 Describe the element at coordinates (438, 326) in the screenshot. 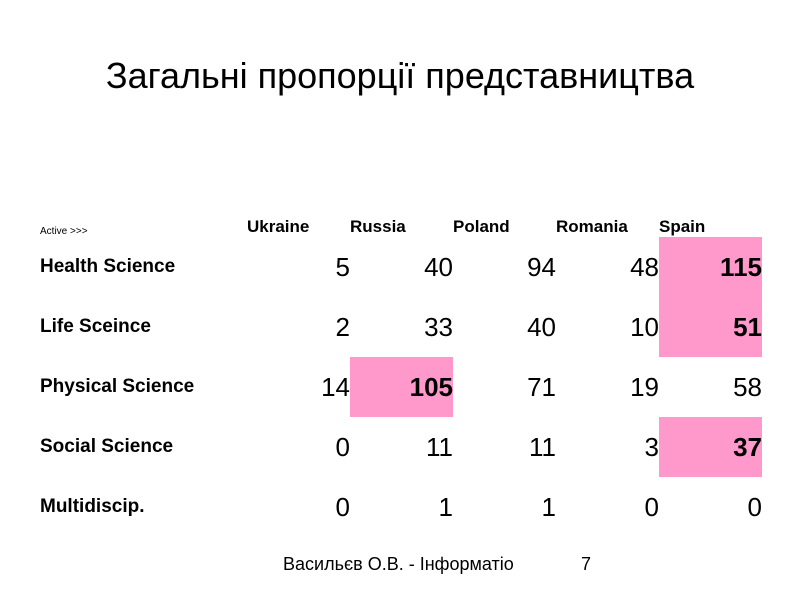

I see `table-cell: 33` at that location.